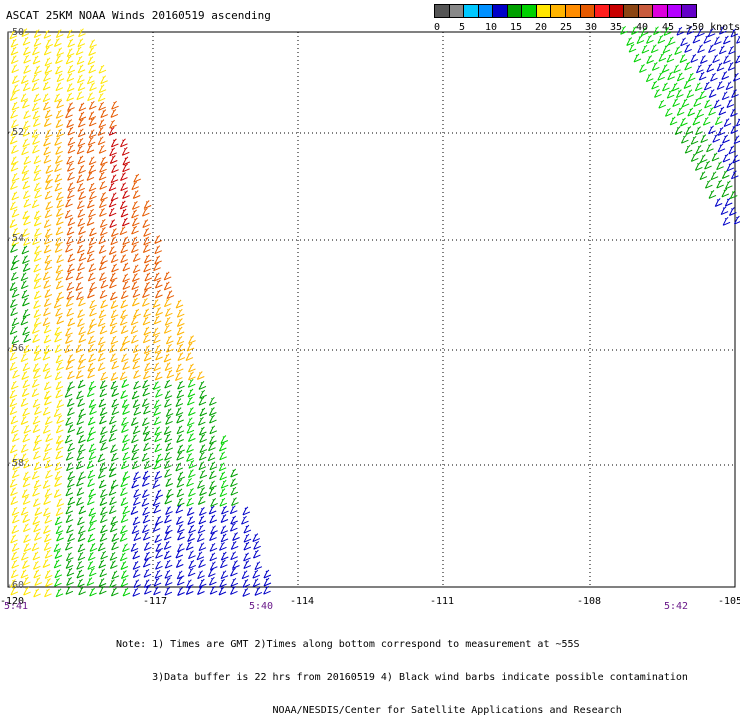  I want to click on time-label-right: 5:42, so click(676, 606).